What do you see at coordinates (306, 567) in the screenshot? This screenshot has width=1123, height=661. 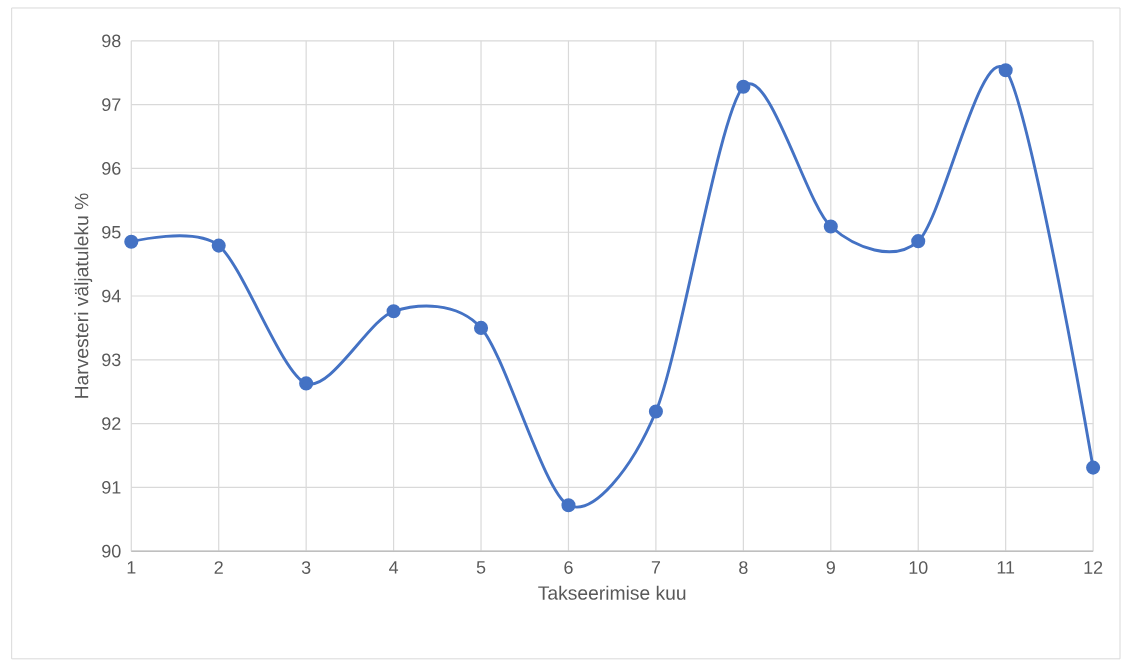 I see `x-tick-label: 3` at bounding box center [306, 567].